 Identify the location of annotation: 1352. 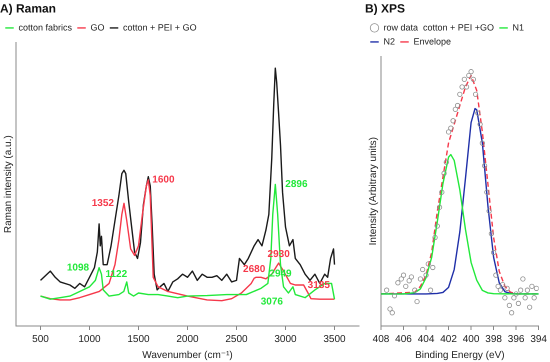
(103, 204).